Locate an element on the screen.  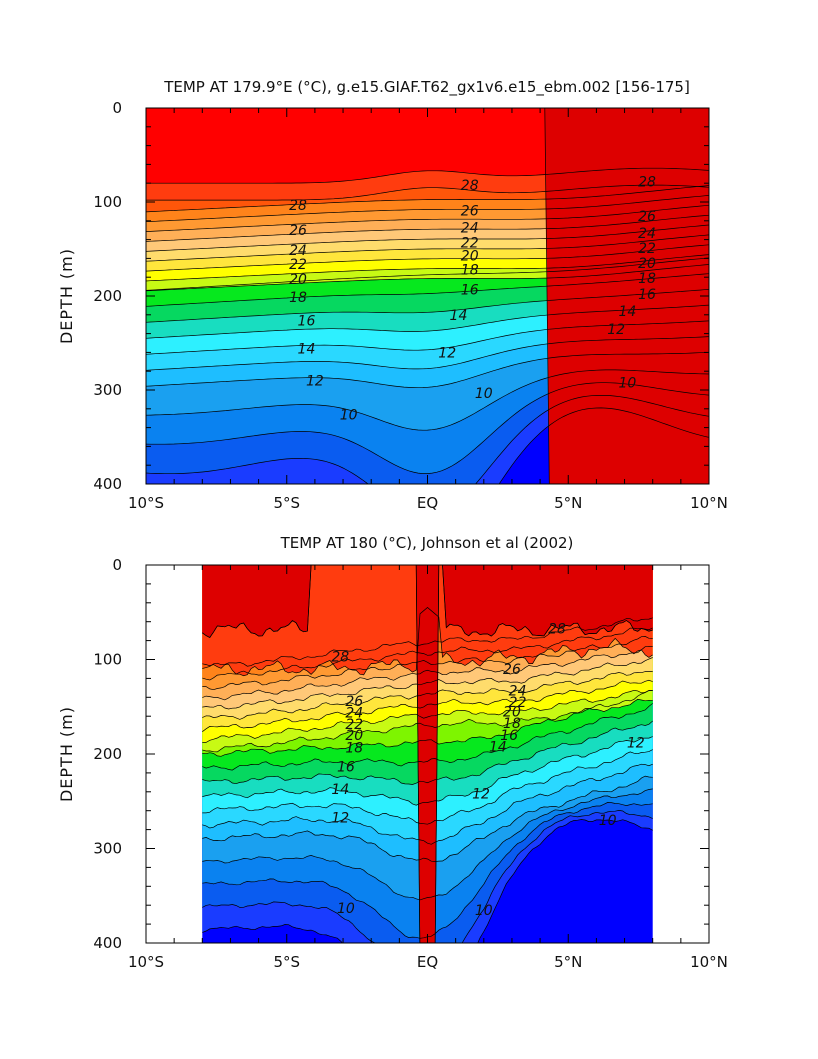
x-tick-label: 10°S is located at coordinates (146, 503).